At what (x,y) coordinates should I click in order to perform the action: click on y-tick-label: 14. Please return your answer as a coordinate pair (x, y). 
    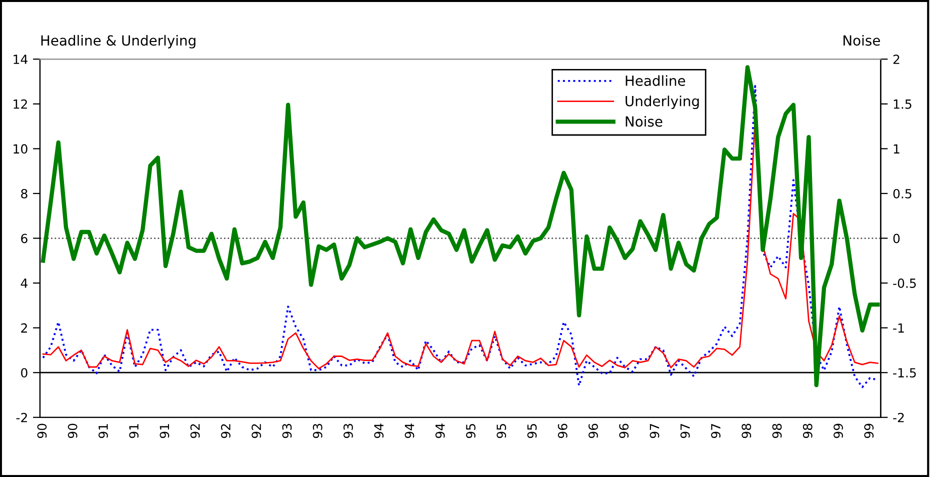
    Looking at the image, I should click on (21, 59).